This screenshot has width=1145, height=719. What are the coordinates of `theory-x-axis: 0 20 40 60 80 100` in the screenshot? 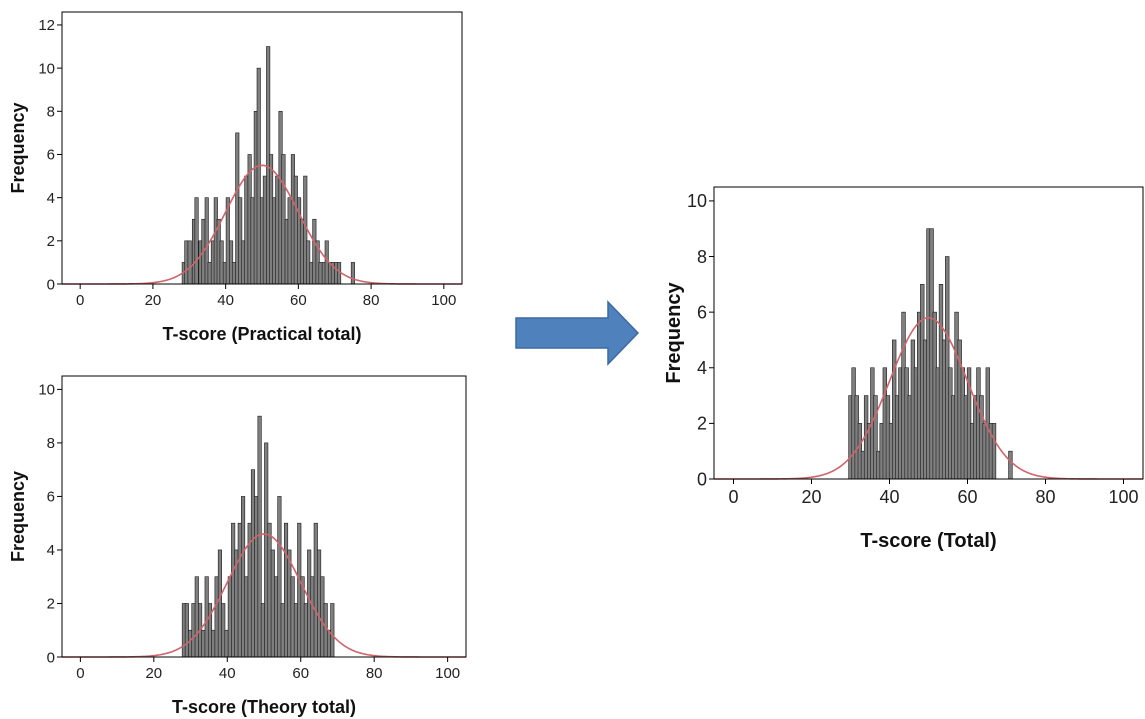 It's located at (268, 669).